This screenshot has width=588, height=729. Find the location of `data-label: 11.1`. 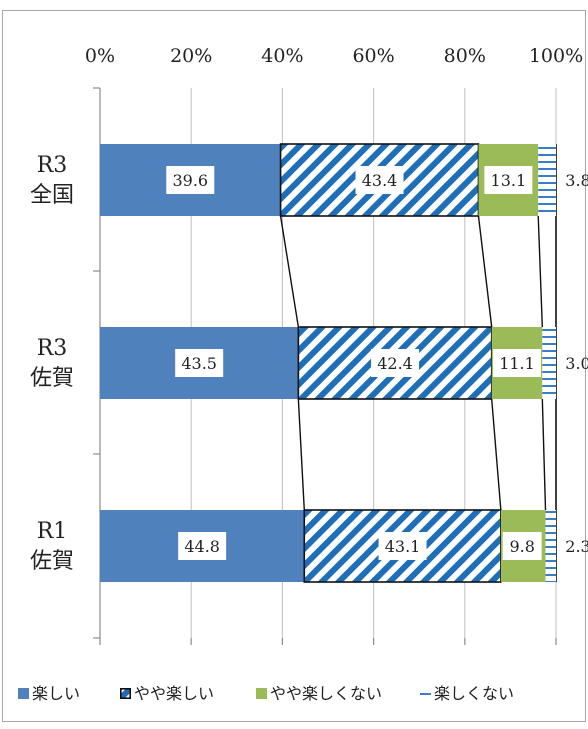

data-label: 11.1 is located at coordinates (517, 363).